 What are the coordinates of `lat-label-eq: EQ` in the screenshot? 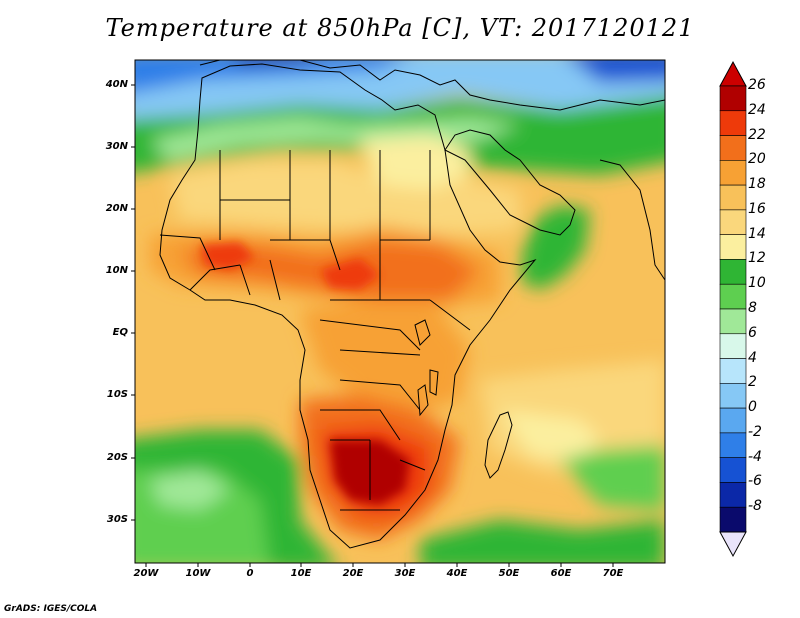 It's located at (120, 332).